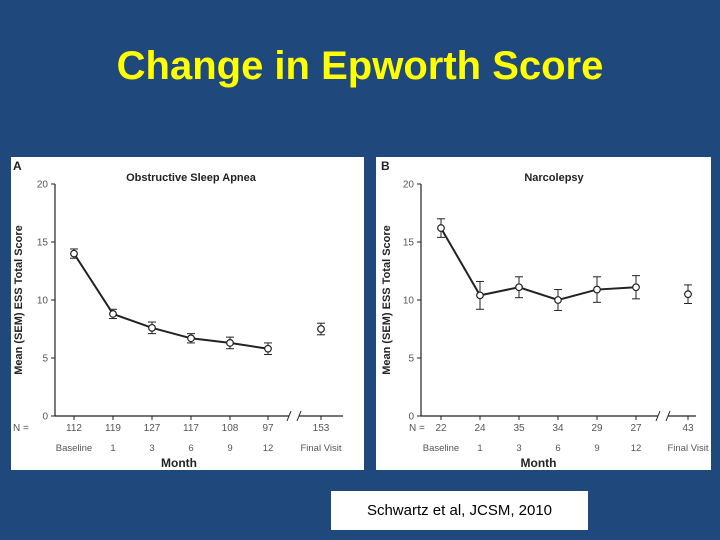 Image resolution: width=720 pixels, height=540 pixels. Describe the element at coordinates (554, 178) in the screenshot. I see `chart-title: Narcolepsy` at that location.